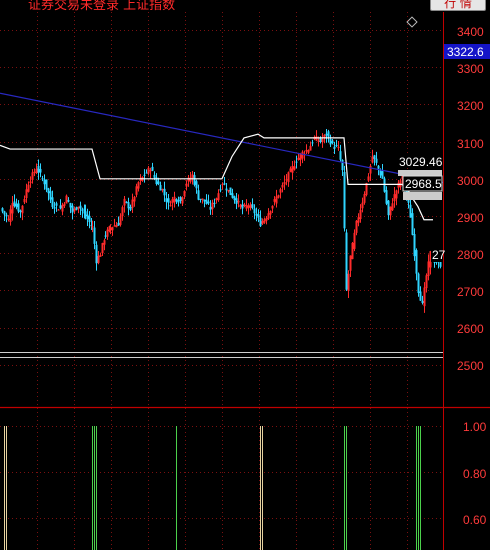 The height and width of the screenshot is (550, 490). Describe the element at coordinates (470, 32) in the screenshot. I see `y-tick: 3400` at that location.